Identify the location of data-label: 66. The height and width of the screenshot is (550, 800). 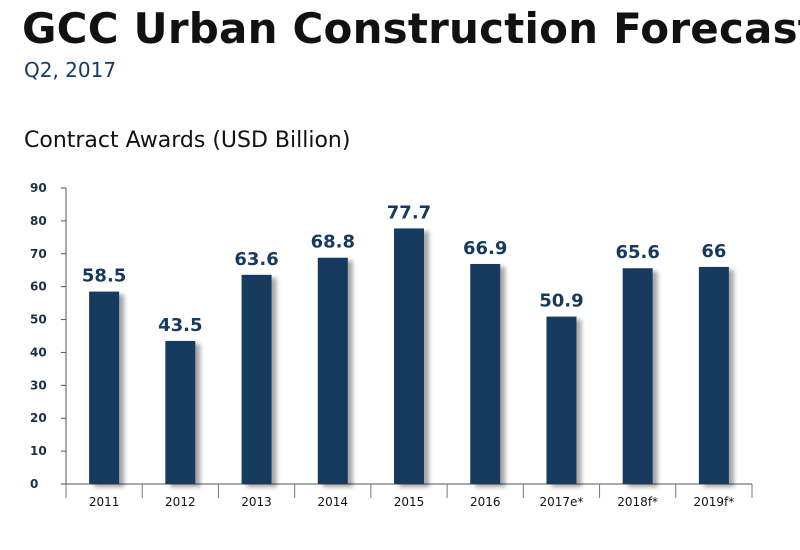
(713, 251).